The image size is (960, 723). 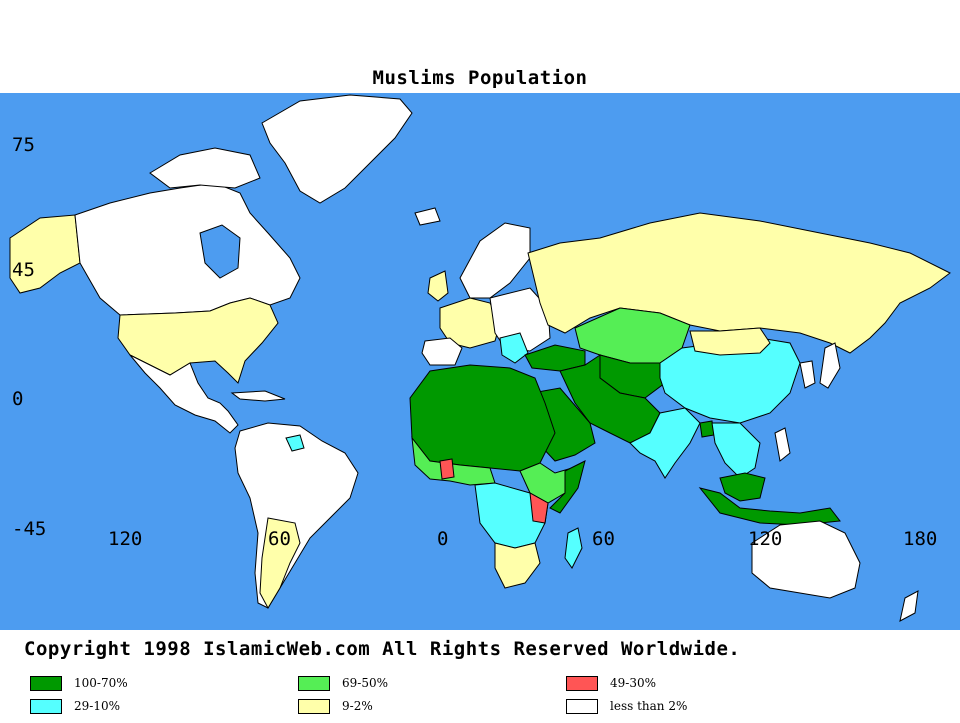 What do you see at coordinates (357, 706) in the screenshot?
I see `legend-label: 9-2%` at bounding box center [357, 706].